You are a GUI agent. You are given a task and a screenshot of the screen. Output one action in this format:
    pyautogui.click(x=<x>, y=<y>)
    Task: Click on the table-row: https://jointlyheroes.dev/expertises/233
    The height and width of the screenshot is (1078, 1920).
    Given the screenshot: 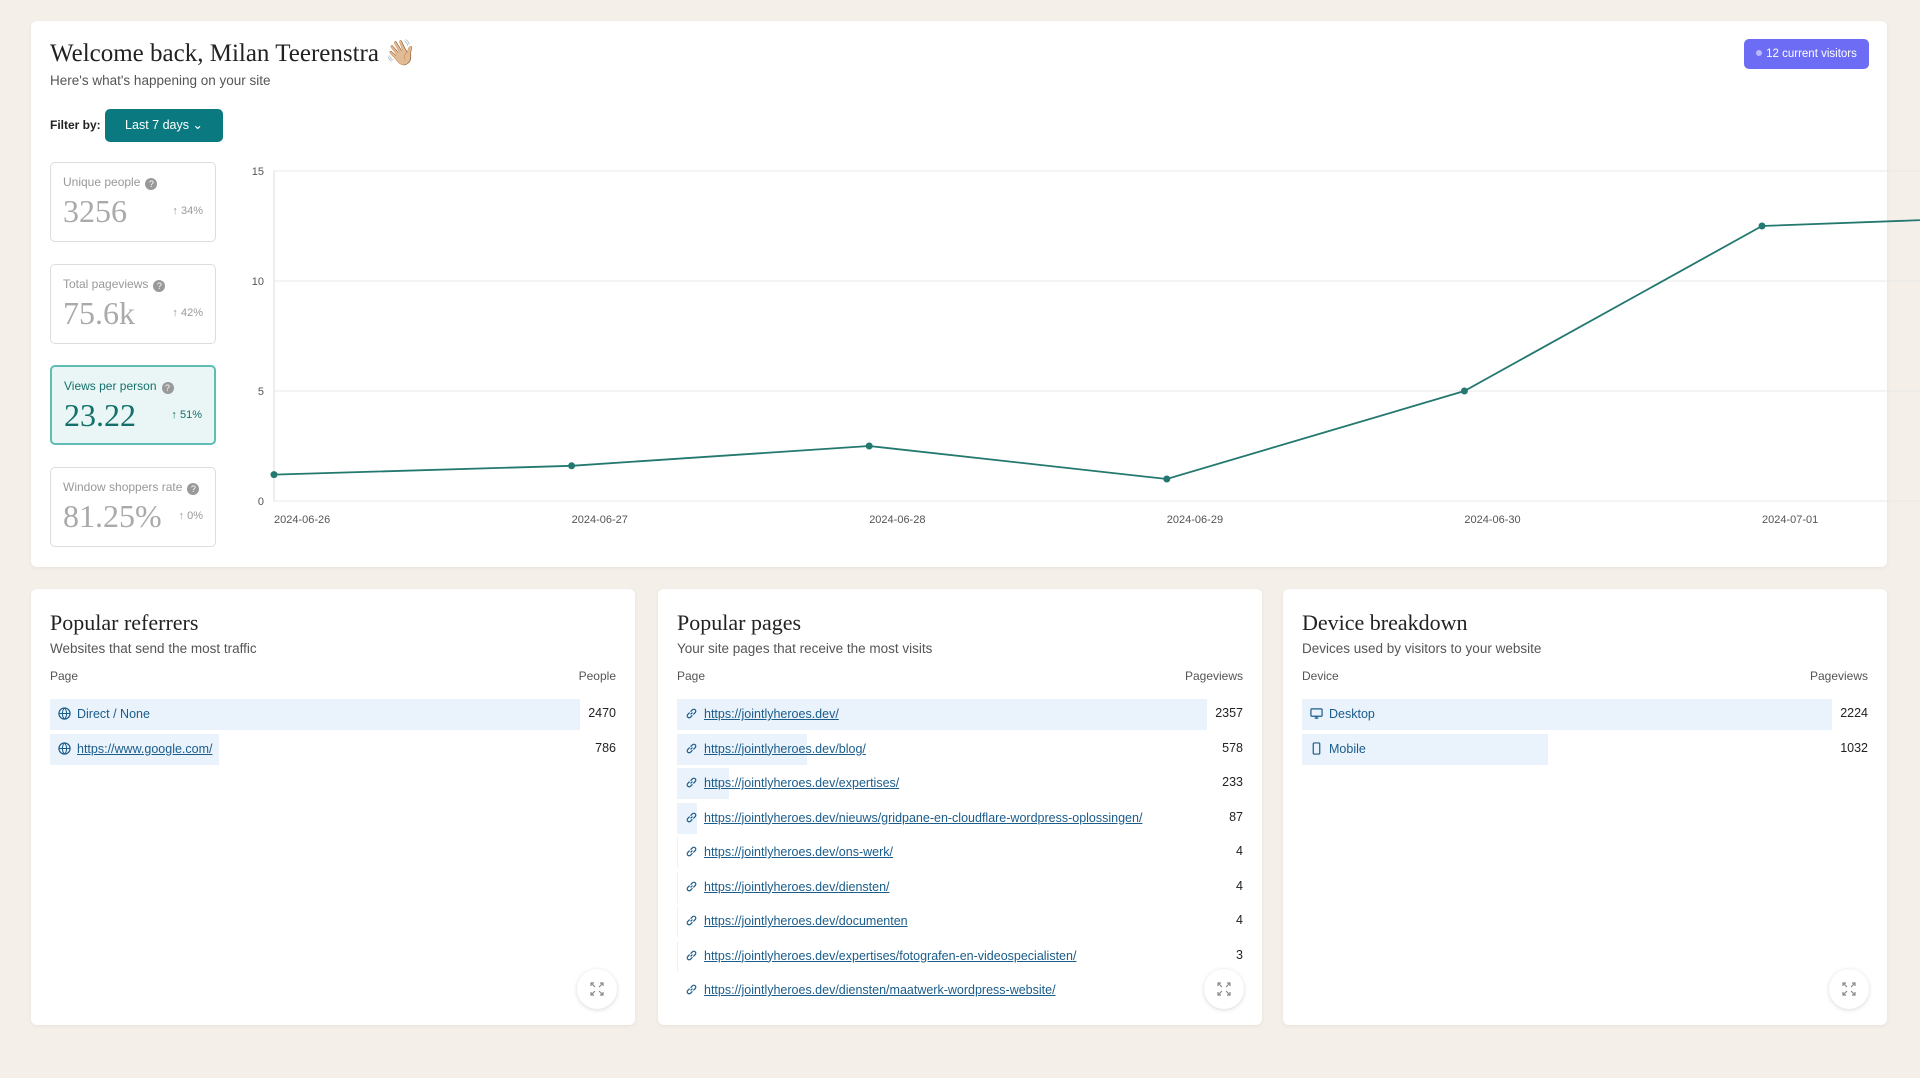 What is the action you would take?
    pyautogui.click(x=960, y=783)
    